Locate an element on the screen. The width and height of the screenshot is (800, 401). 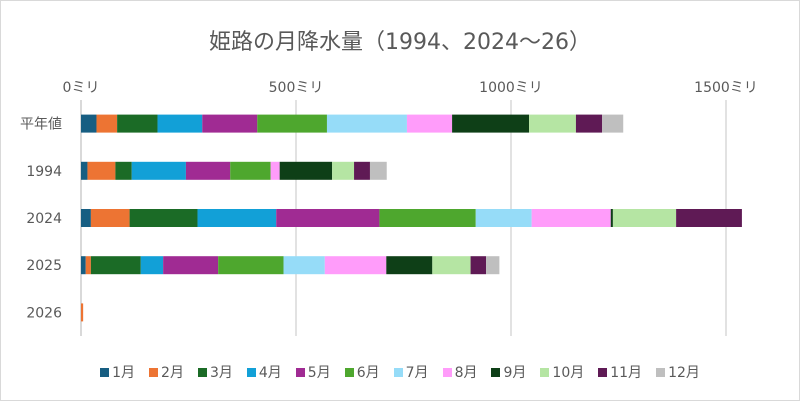
bar-segment-1994-12月 is located at coordinates (378, 170).